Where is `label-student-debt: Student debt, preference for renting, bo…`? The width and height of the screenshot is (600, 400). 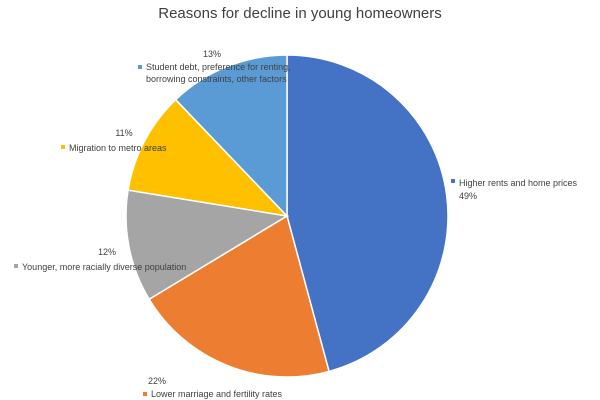
label-student-debt: Student debt, preference for renting, bo… is located at coordinates (219, 73).